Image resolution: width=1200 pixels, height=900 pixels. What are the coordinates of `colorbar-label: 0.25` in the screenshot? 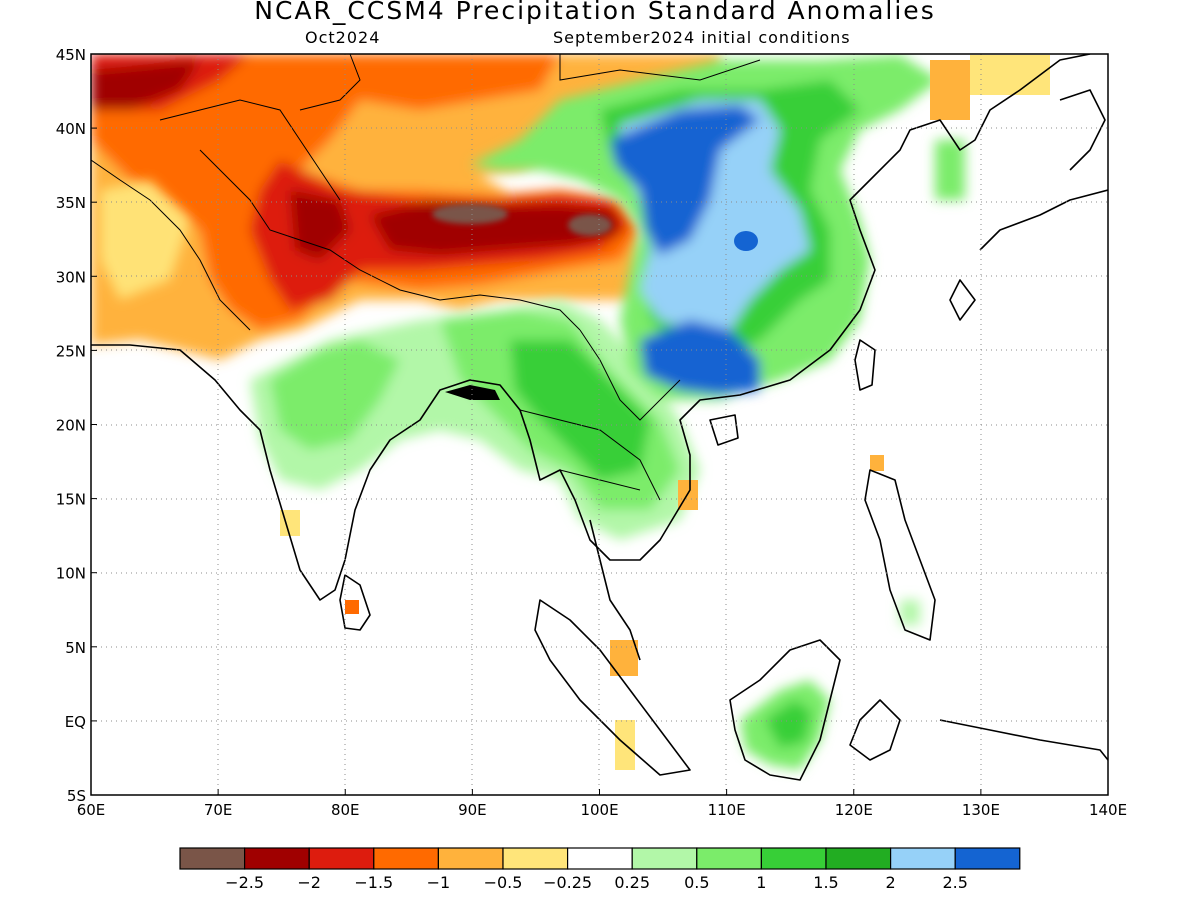 It's located at (632, 882).